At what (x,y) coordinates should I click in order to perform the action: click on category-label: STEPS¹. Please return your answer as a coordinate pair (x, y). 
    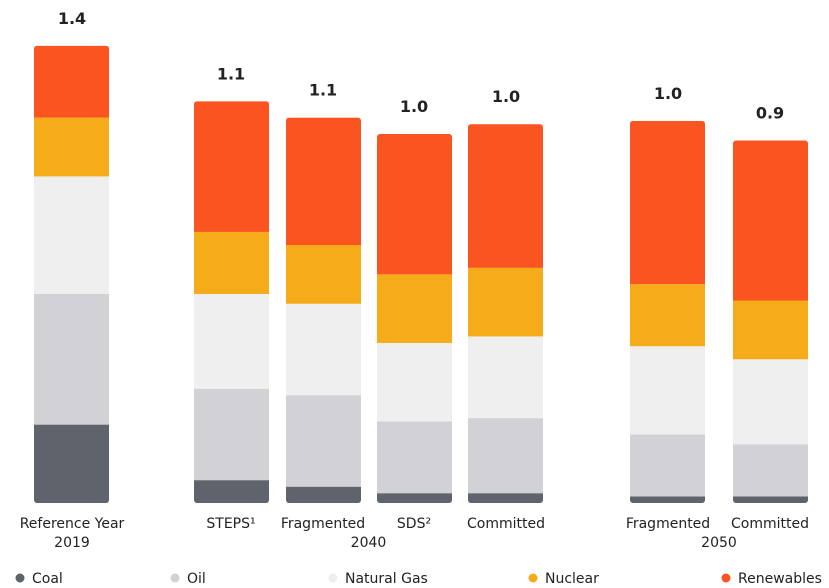
    Looking at the image, I should click on (230, 524).